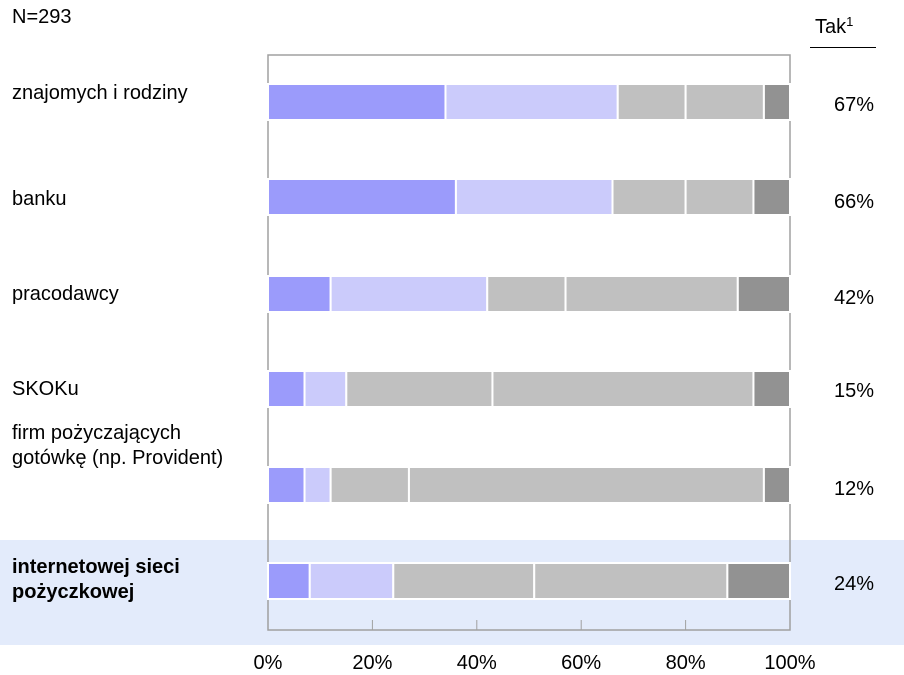 This screenshot has width=904, height=675. What do you see at coordinates (850, 21) in the screenshot?
I see `tak-footnote-marker: 1` at bounding box center [850, 21].